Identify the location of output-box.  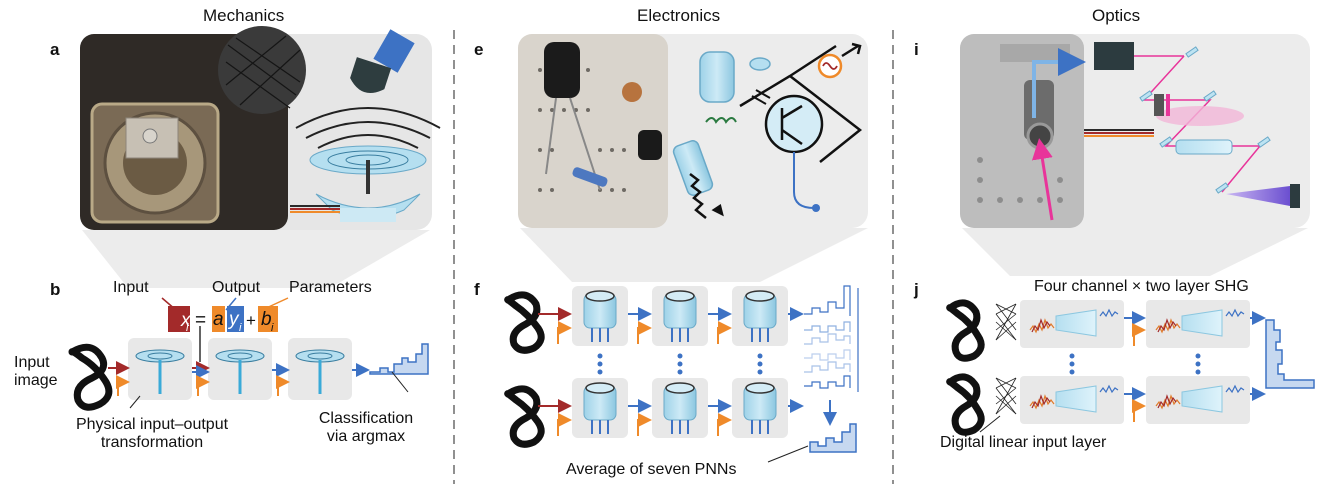
(235, 319).